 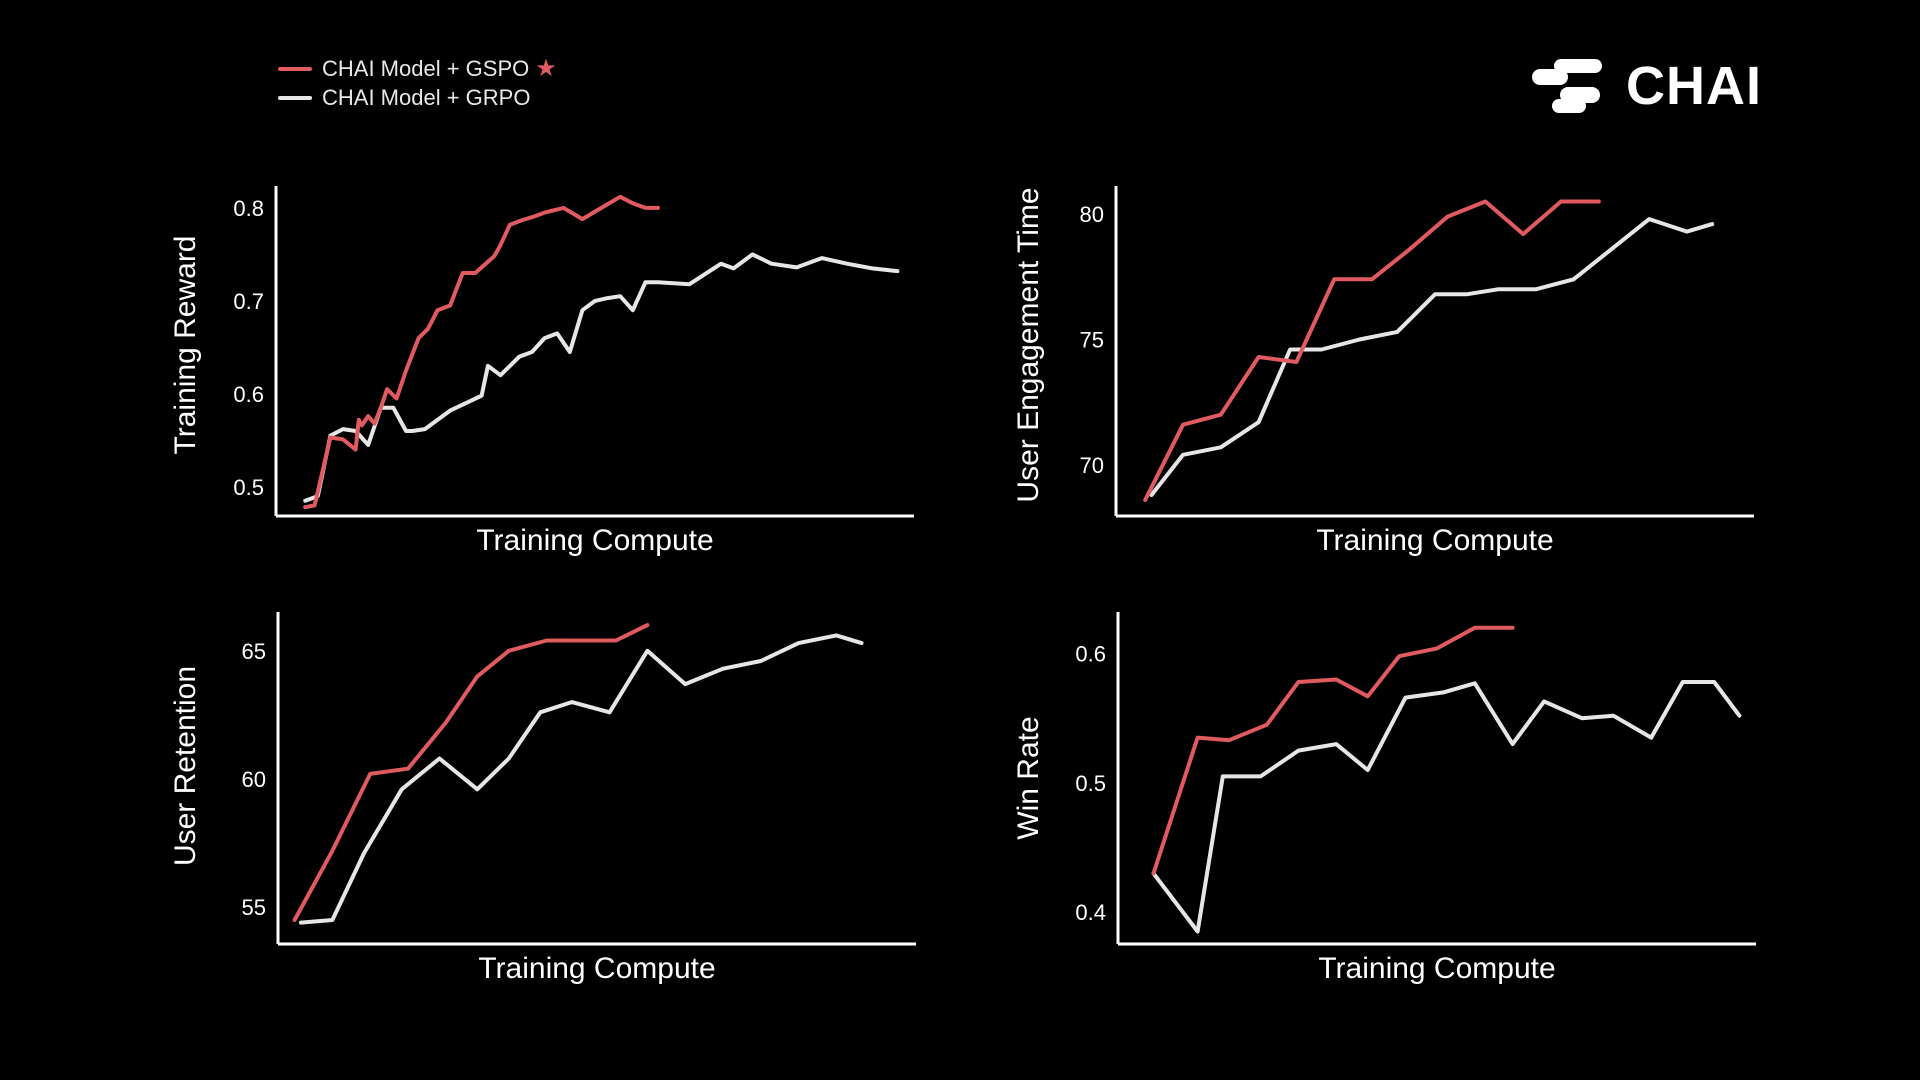 What do you see at coordinates (1090, 912) in the screenshot?
I see `y-tick-label: 0.4` at bounding box center [1090, 912].